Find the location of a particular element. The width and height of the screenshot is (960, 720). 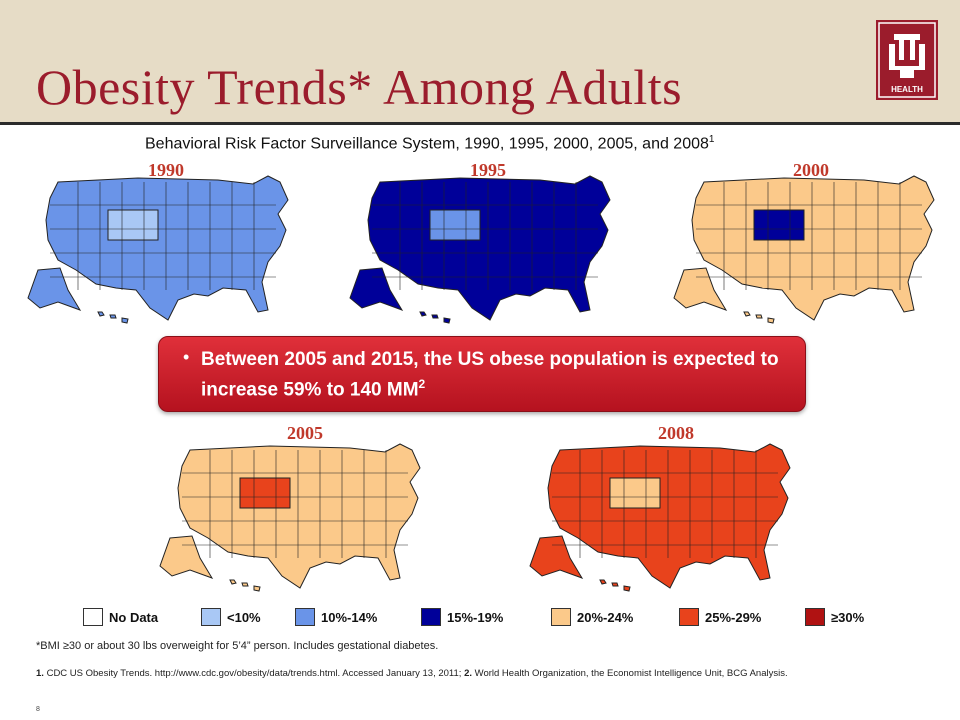

iu-health-logo: HEALTH is located at coordinates (907, 60).